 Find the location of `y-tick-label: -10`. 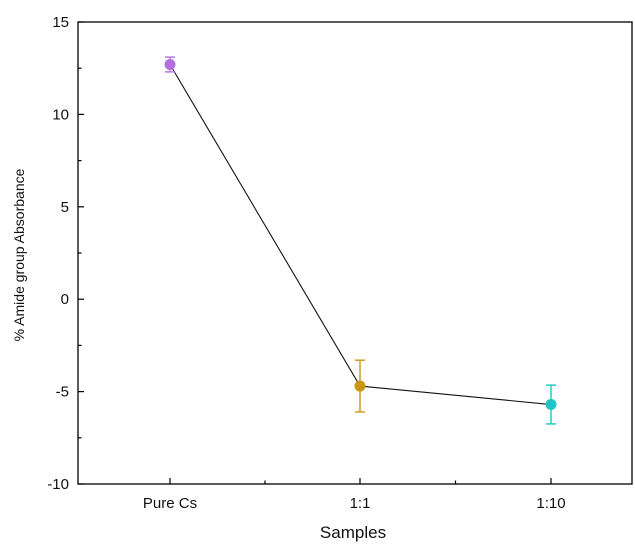

y-tick-label: -10 is located at coordinates (58, 484).